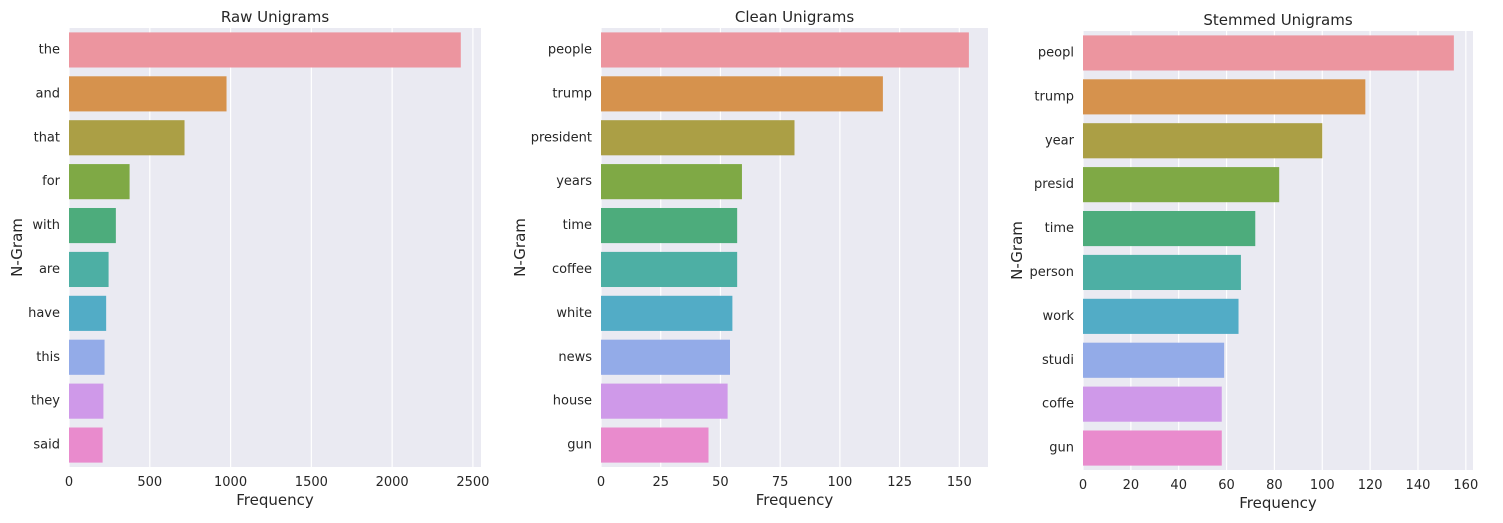 The image size is (1503, 523). I want to click on bar-with, so click(92, 225).